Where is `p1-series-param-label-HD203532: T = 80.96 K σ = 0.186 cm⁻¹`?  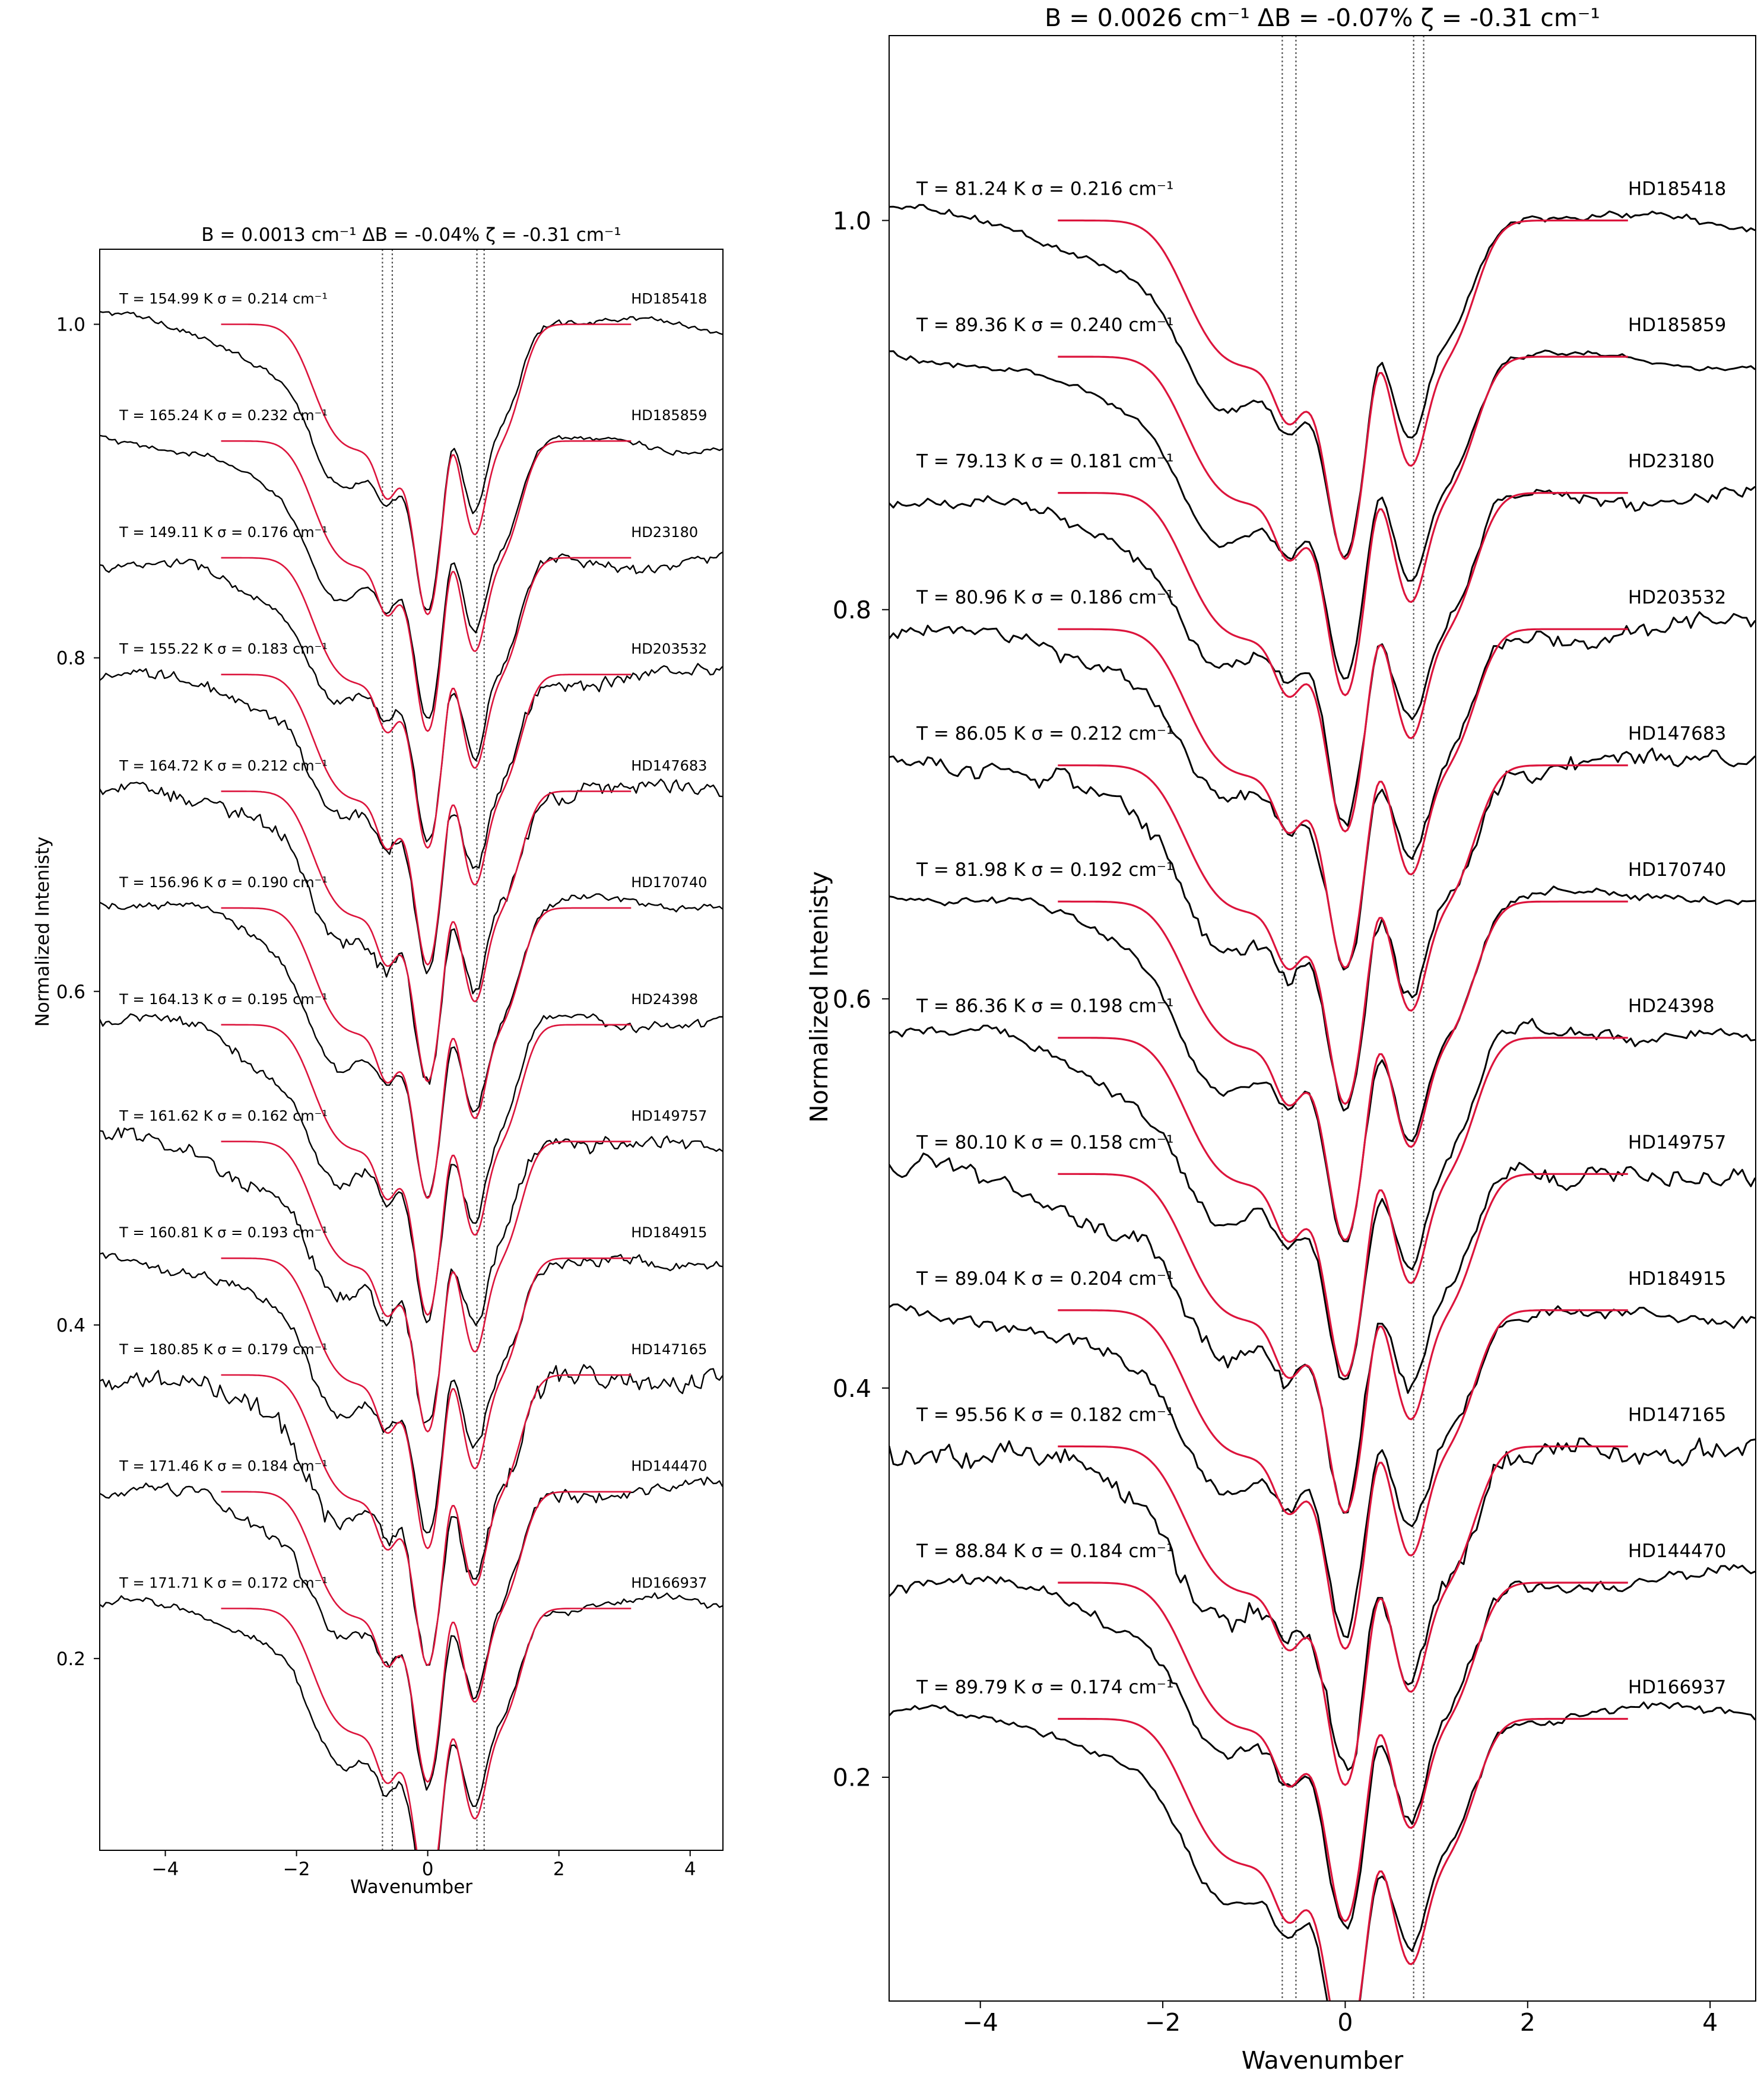 p1-series-param-label-HD203532: T = 80.96 K σ = 0.186 cm⁻¹ is located at coordinates (1044, 597).